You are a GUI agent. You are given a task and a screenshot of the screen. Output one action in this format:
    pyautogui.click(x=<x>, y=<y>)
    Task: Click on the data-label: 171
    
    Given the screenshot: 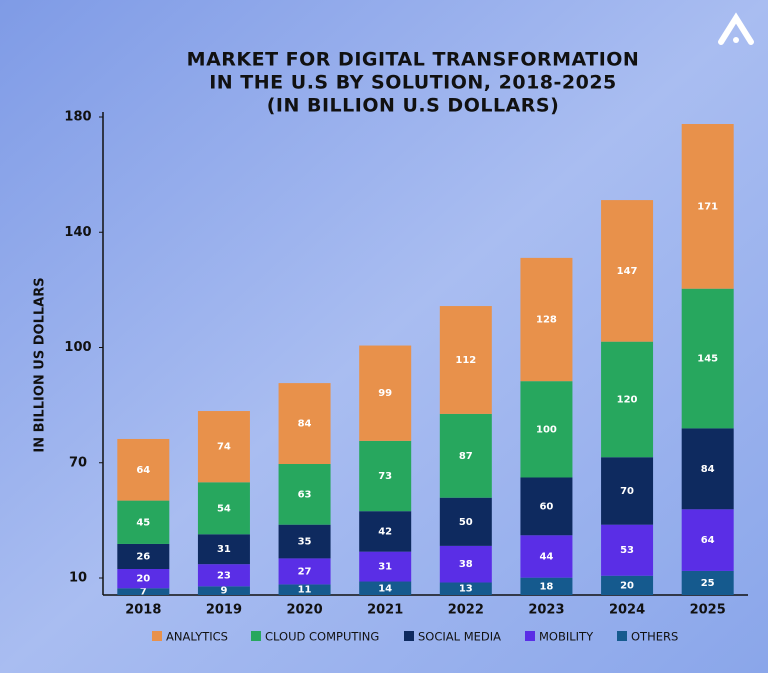 What is the action you would take?
    pyautogui.click(x=707, y=206)
    